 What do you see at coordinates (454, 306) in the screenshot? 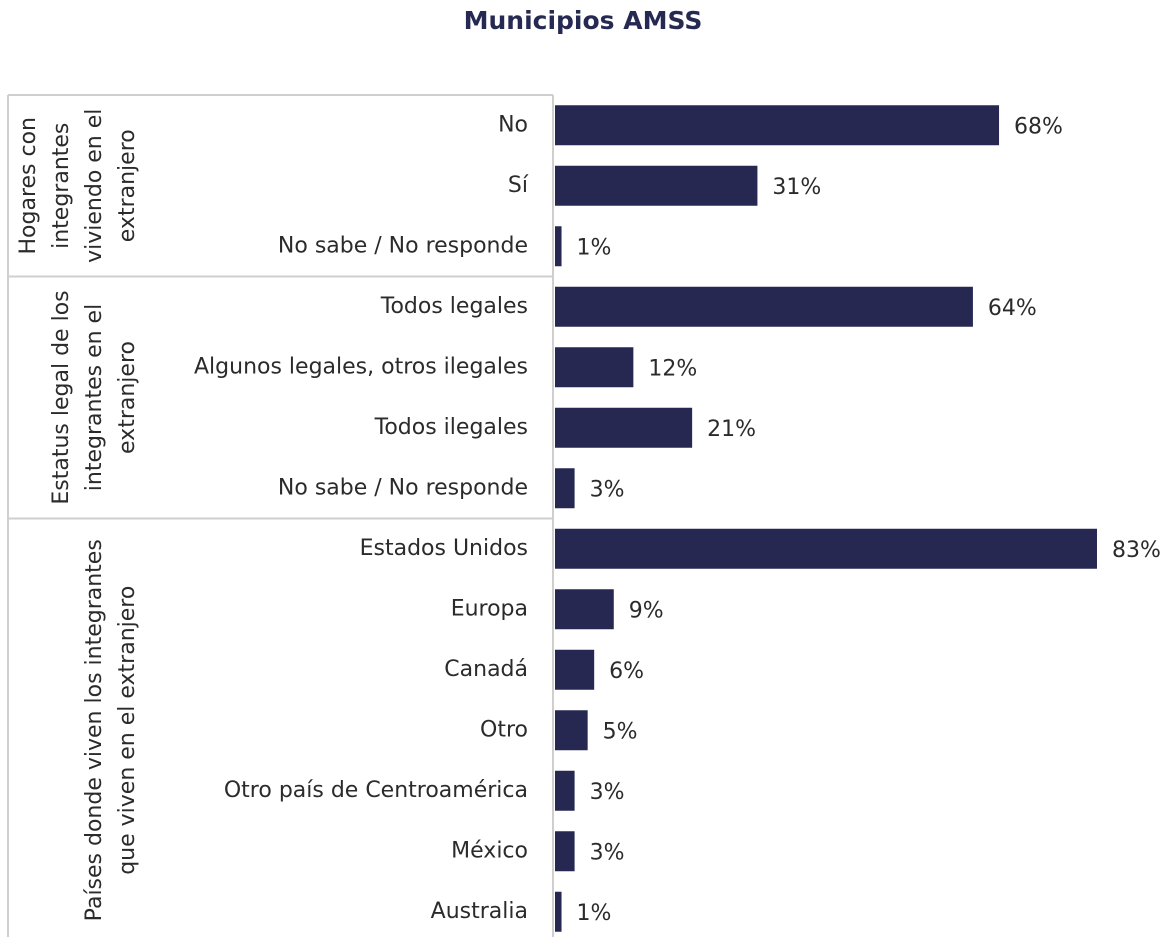
I see `category-label: Todos legales` at bounding box center [454, 306].